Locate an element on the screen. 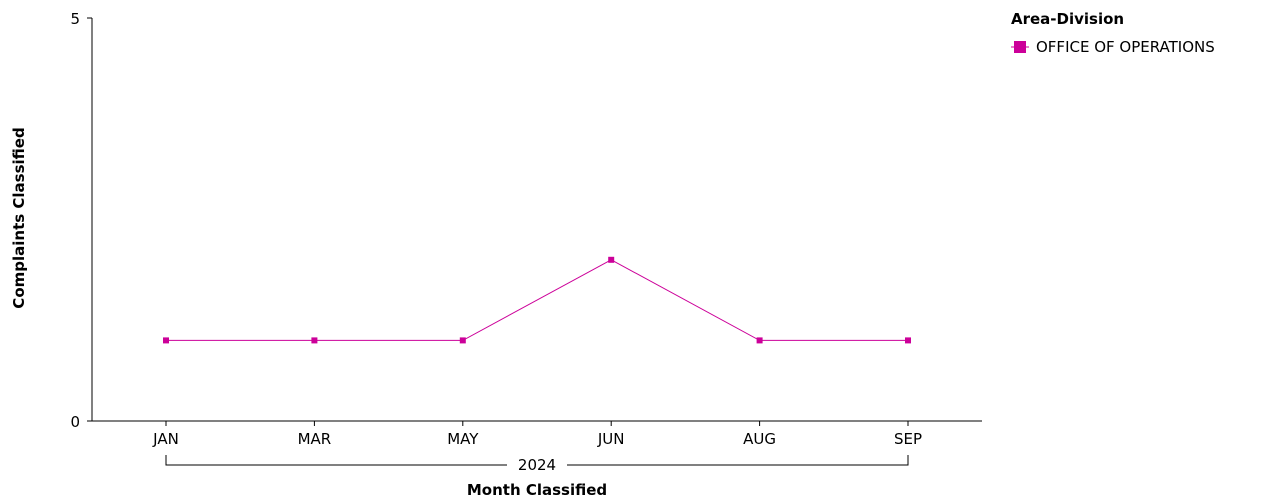 Image resolution: width=1265 pixels, height=500 pixels. year-group-label: 2024 is located at coordinates (537, 465).